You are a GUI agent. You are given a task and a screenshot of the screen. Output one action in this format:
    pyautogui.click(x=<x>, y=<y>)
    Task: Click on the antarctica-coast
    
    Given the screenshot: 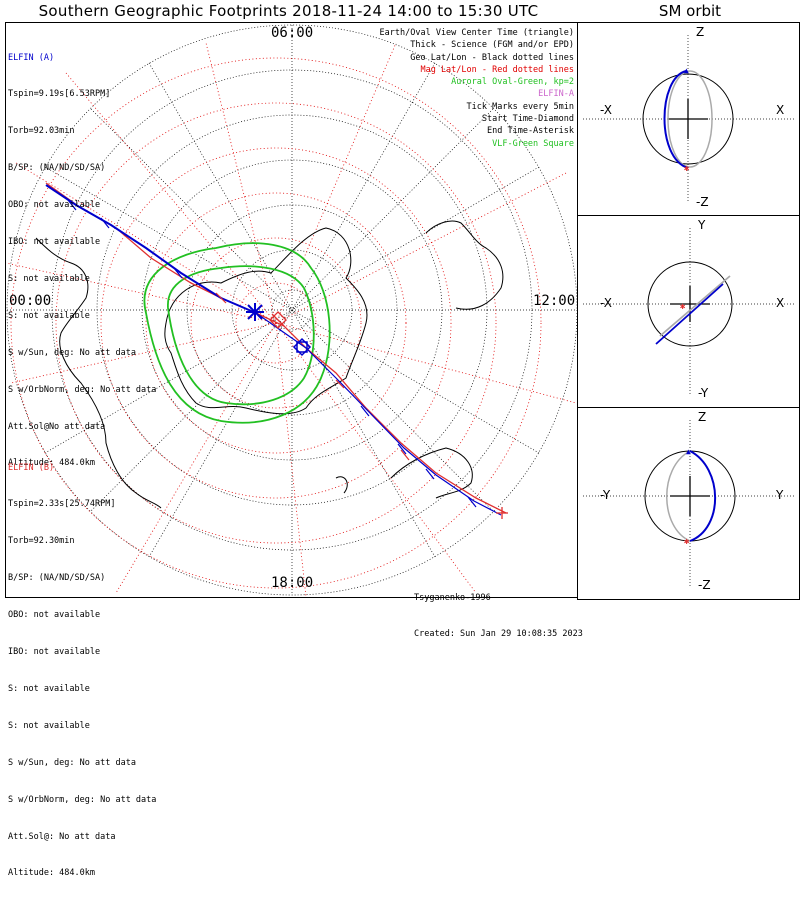 What is the action you would take?
    pyautogui.click(x=266, y=321)
    